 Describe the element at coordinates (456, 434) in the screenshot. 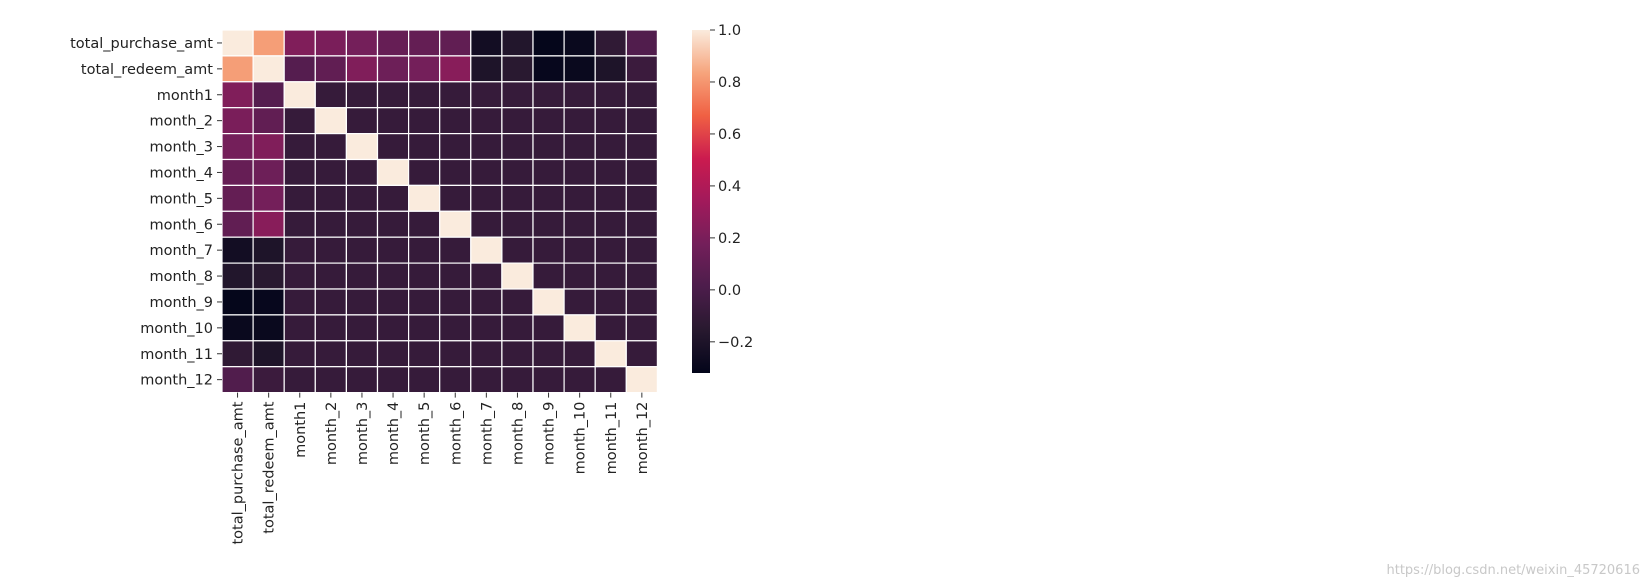

I see `column-label: month_6` at that location.